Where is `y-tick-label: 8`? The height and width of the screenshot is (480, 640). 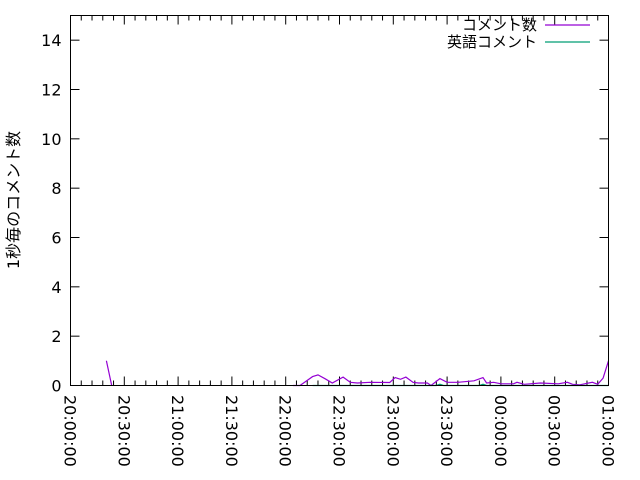
y-tick-label: 8 is located at coordinates (56, 188).